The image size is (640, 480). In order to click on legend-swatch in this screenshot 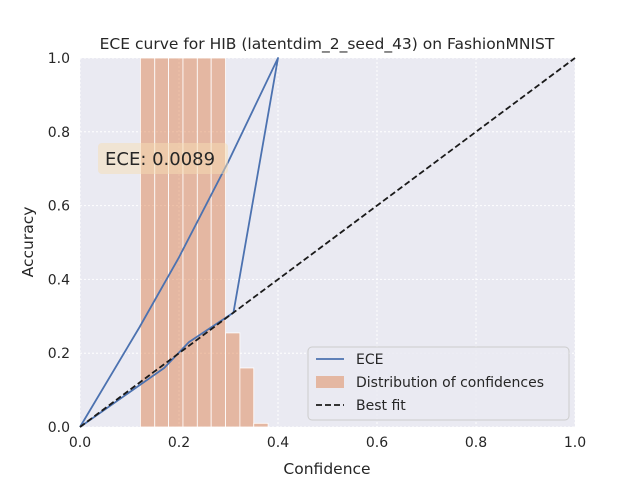, I will do `click(330, 382)`.